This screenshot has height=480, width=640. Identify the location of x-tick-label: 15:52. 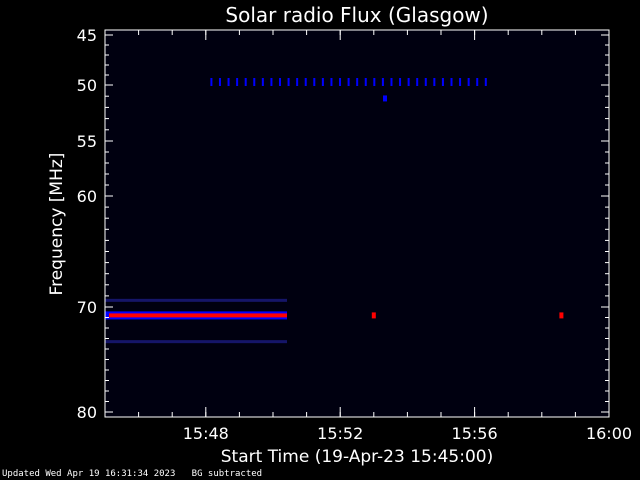
(340, 433).